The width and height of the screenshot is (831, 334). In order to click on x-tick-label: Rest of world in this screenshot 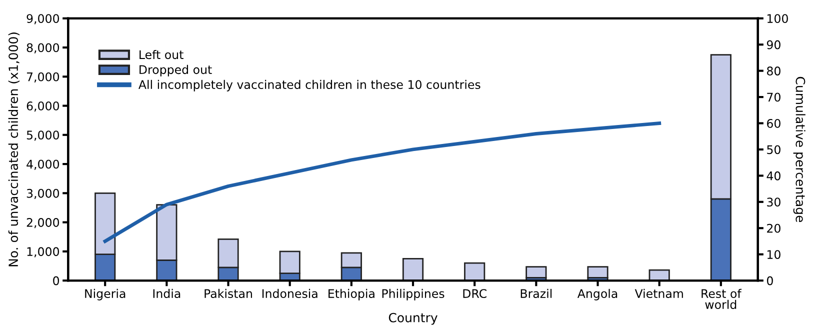, I will do `click(722, 299)`.